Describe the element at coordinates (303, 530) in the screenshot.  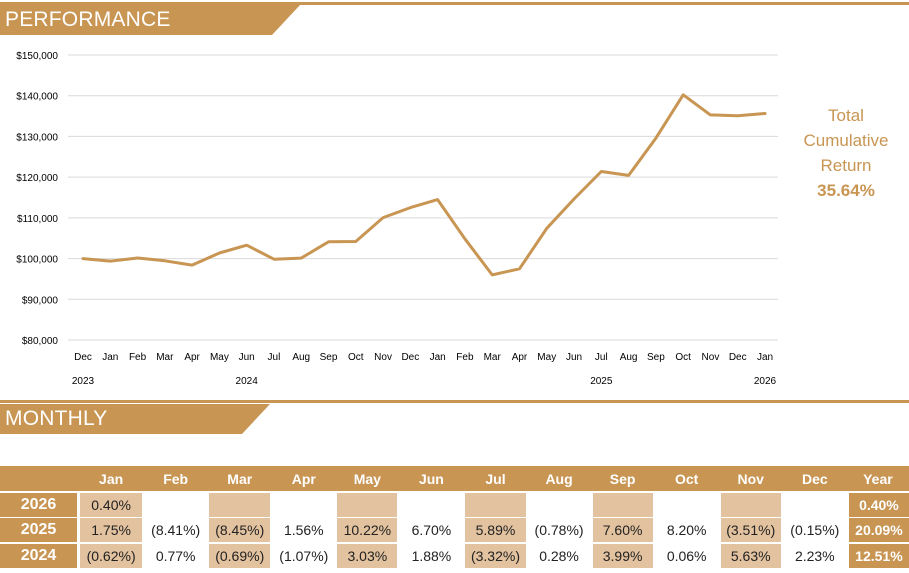
I see `month-return-cell: 1.56%` at that location.